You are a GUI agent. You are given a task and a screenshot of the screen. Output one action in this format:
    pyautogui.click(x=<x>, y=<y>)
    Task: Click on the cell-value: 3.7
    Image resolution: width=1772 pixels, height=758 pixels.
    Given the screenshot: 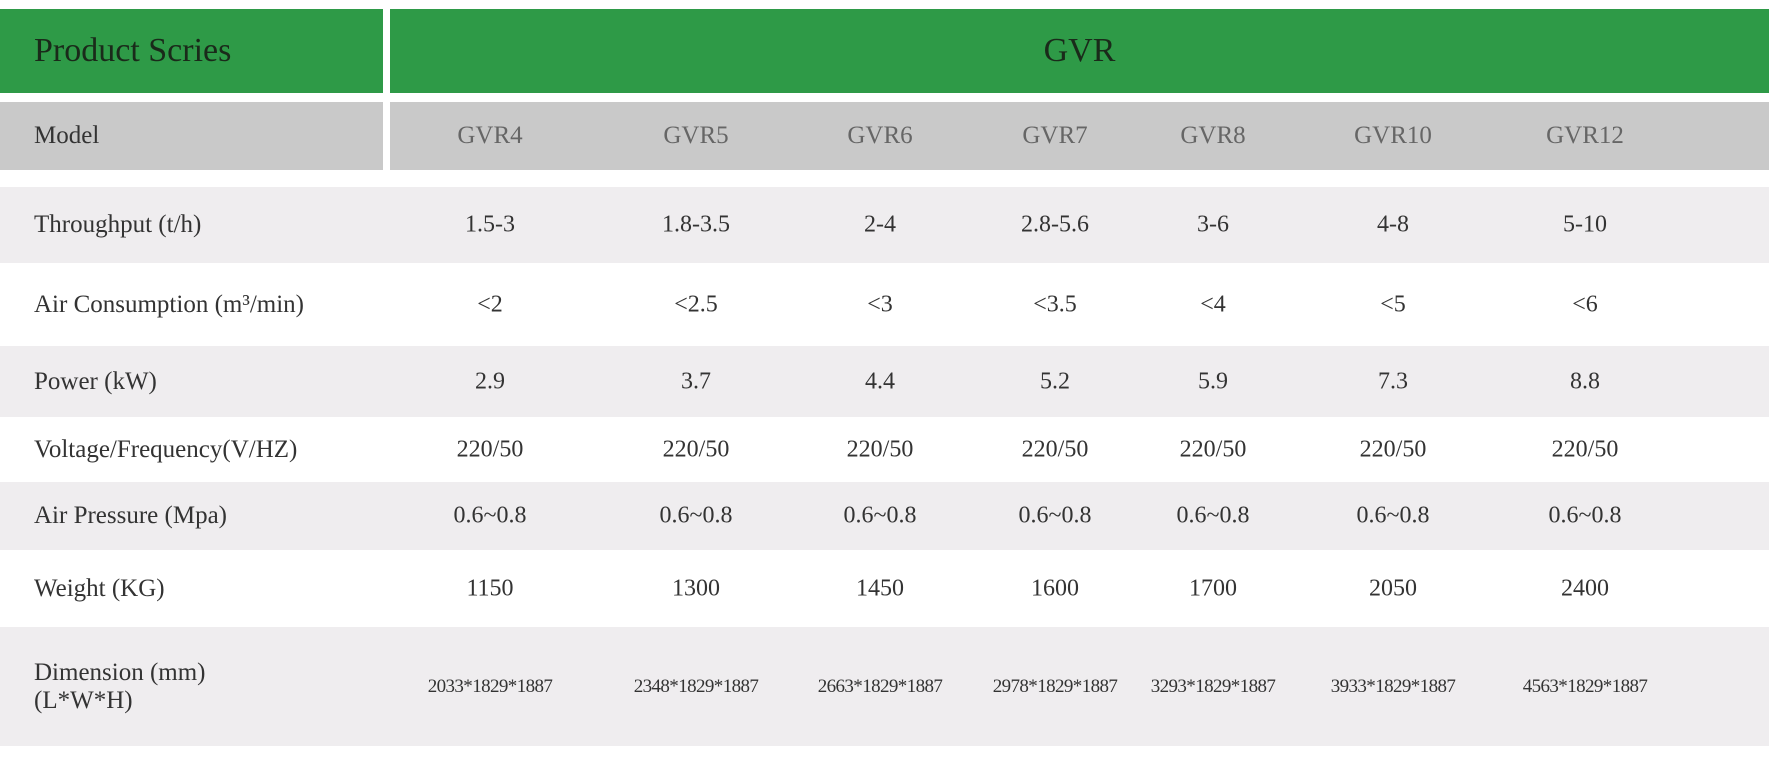 What is the action you would take?
    pyautogui.click(x=696, y=381)
    